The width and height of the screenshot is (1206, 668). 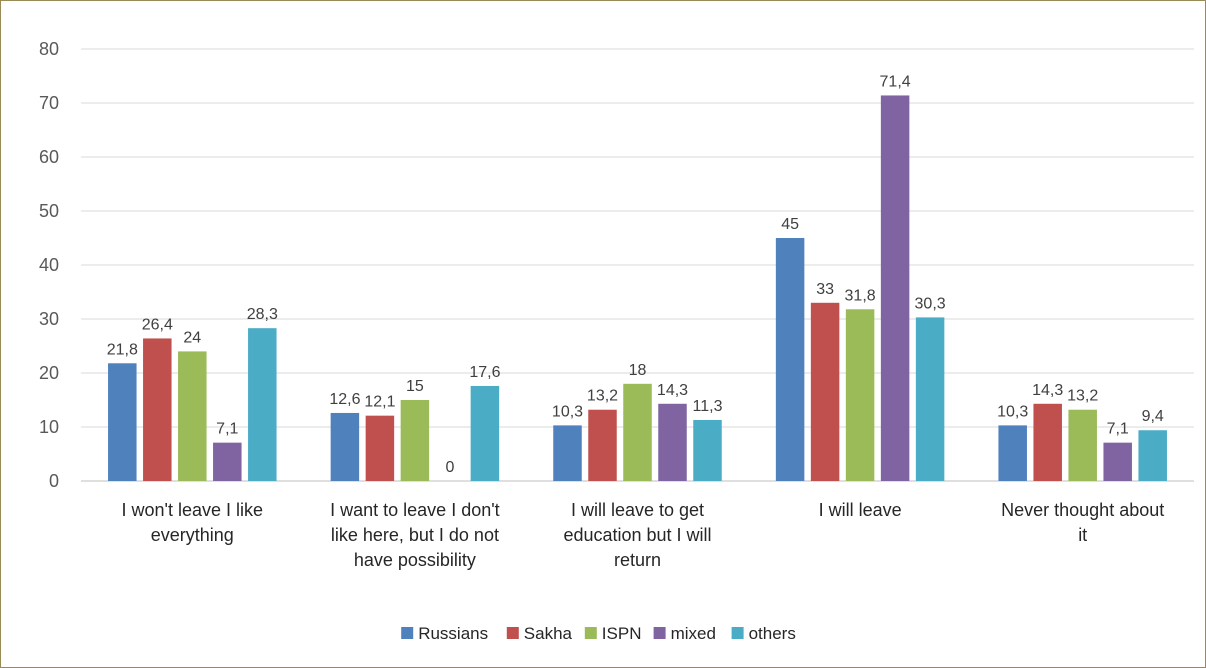 What do you see at coordinates (49, 49) in the screenshot?
I see `y-tick-label: 80` at bounding box center [49, 49].